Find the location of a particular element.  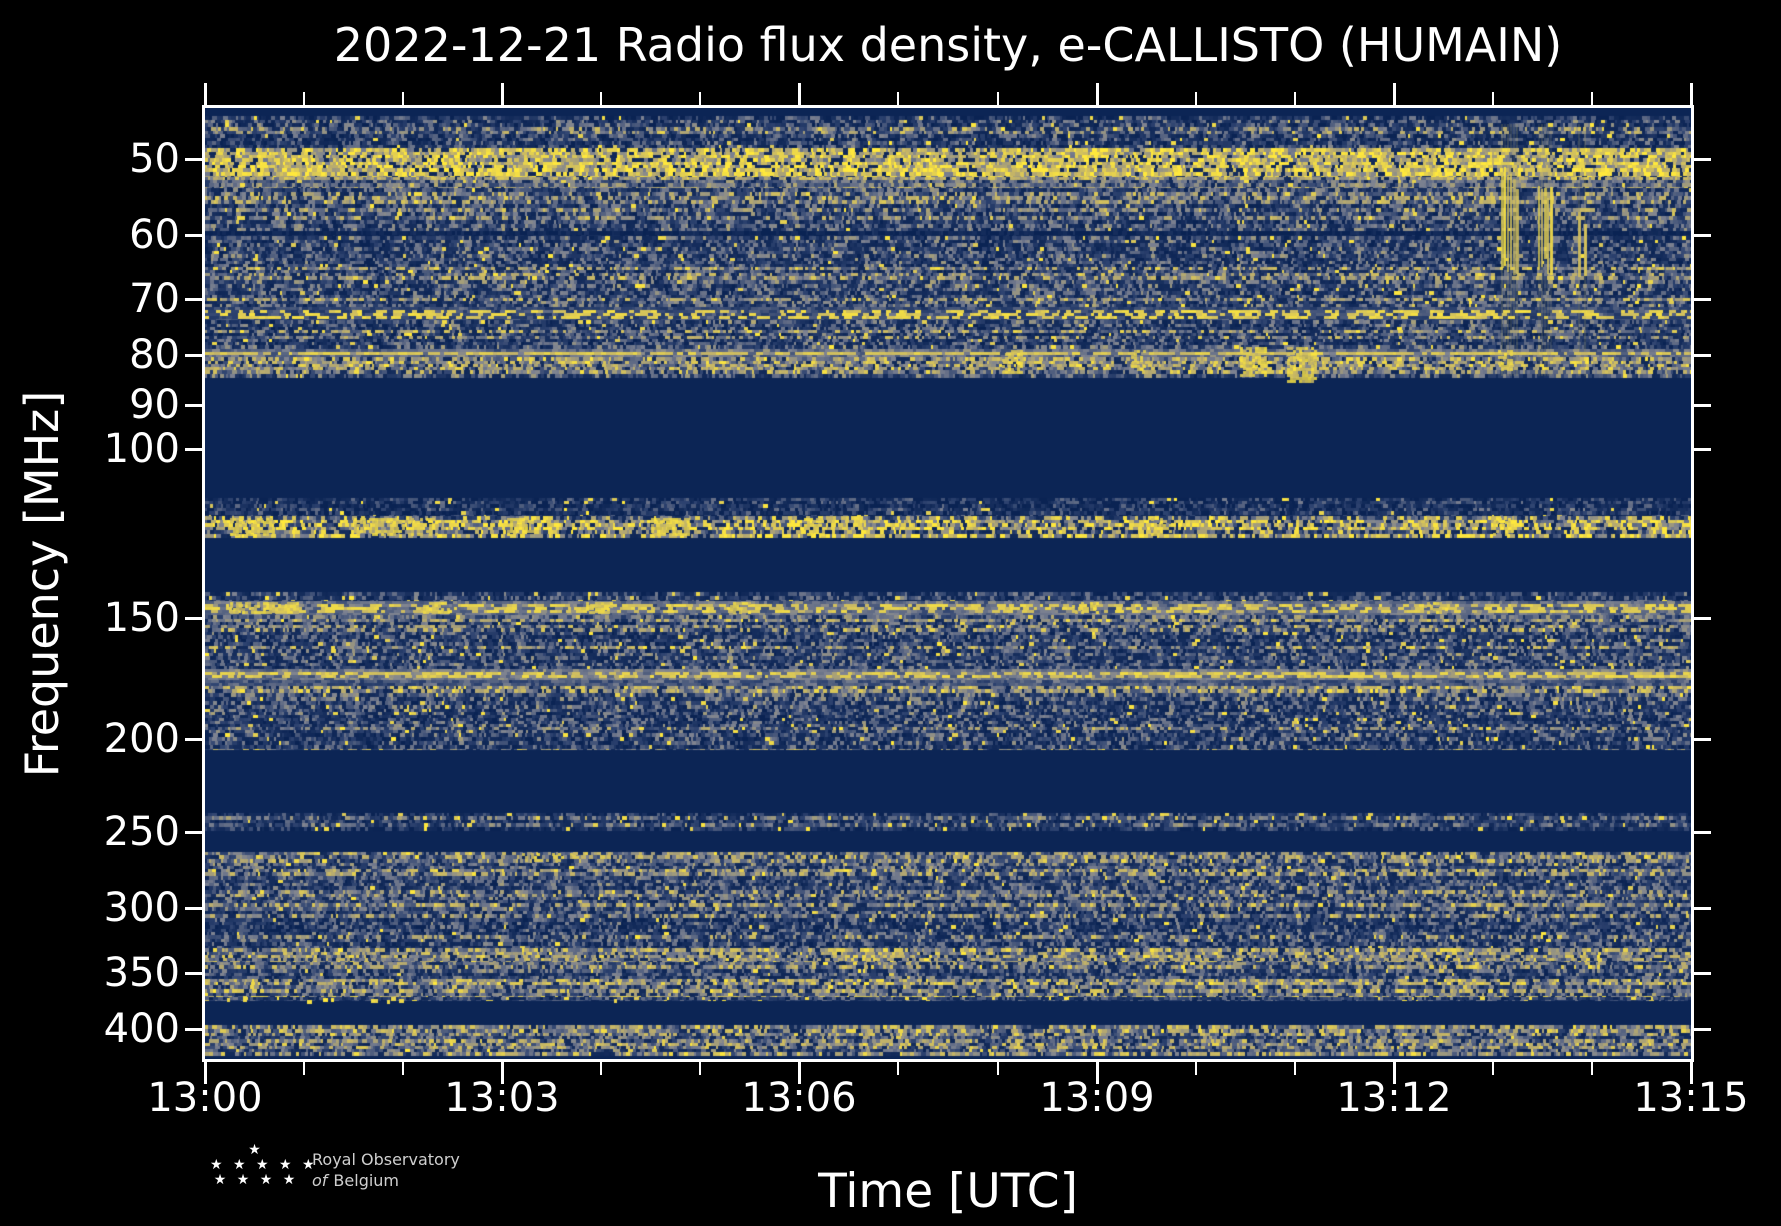

x-tick-label: 13:00 is located at coordinates (205, 1098).